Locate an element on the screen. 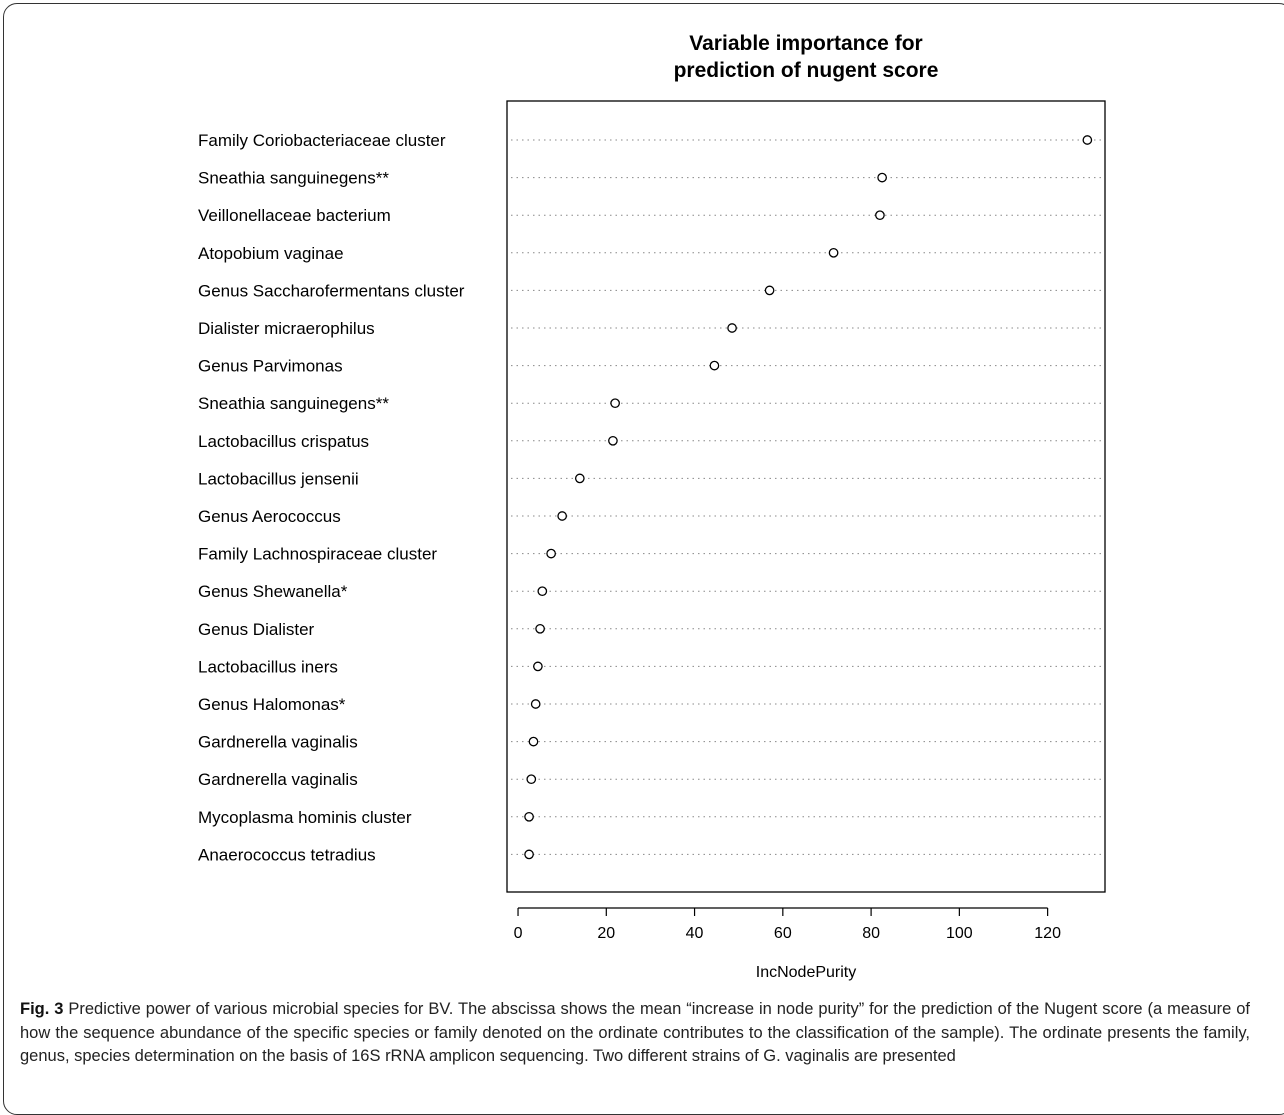  chart-title-line-1: Variable importance for is located at coordinates (805, 43).